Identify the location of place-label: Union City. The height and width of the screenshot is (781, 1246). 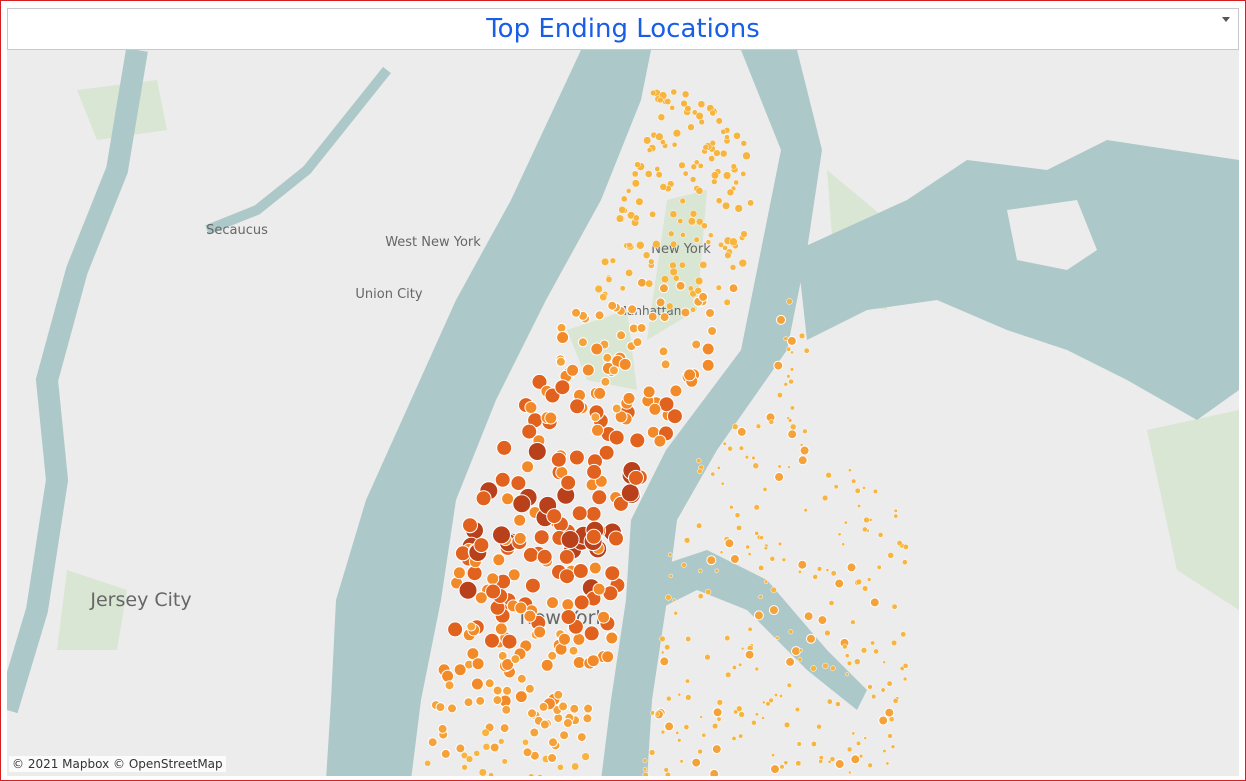
(388, 294).